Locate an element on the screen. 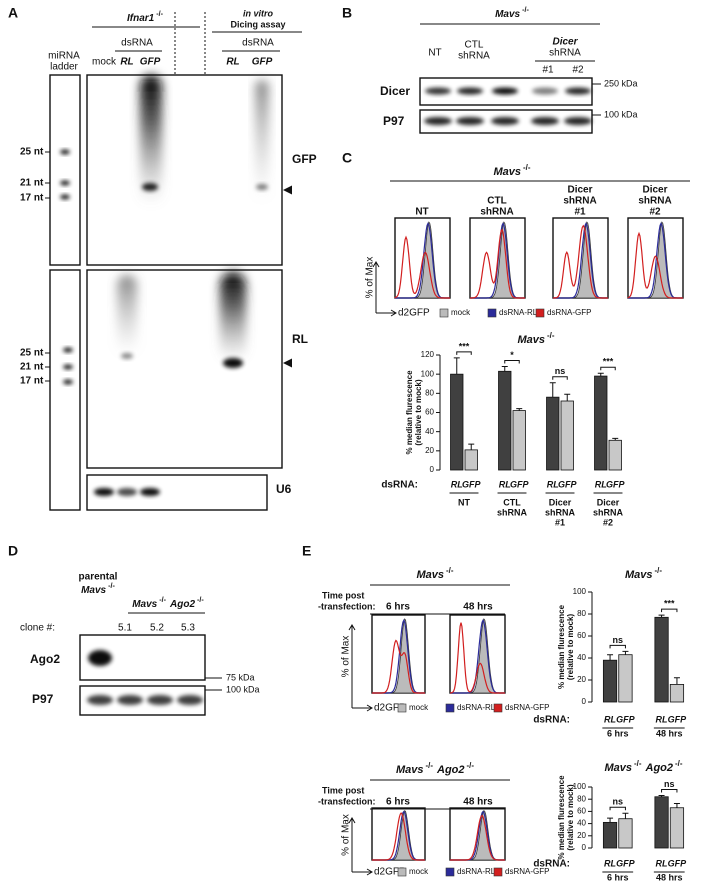 This screenshot has height=883, width=709. category-label: NT is located at coordinates (464, 502).